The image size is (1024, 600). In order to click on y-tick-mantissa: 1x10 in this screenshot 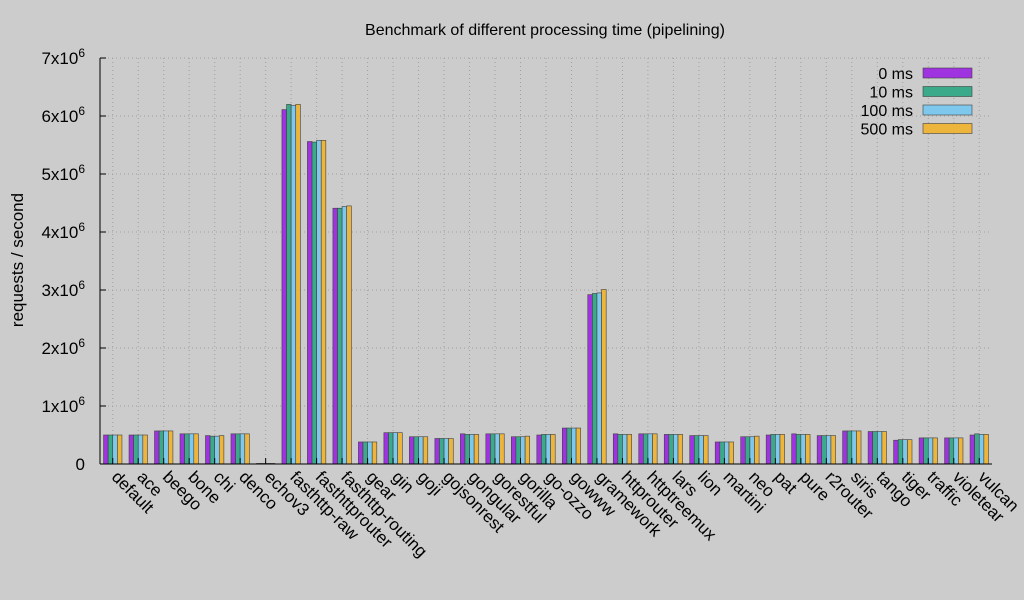, I will do `click(59, 406)`.